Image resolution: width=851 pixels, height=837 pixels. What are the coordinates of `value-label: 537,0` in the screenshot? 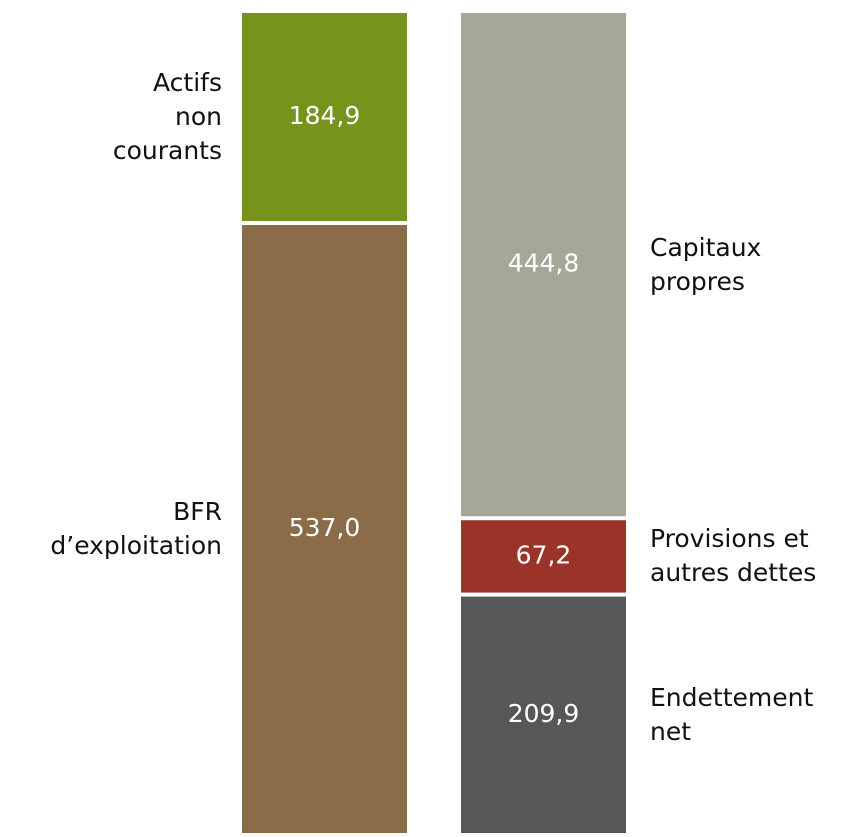 It's located at (325, 527).